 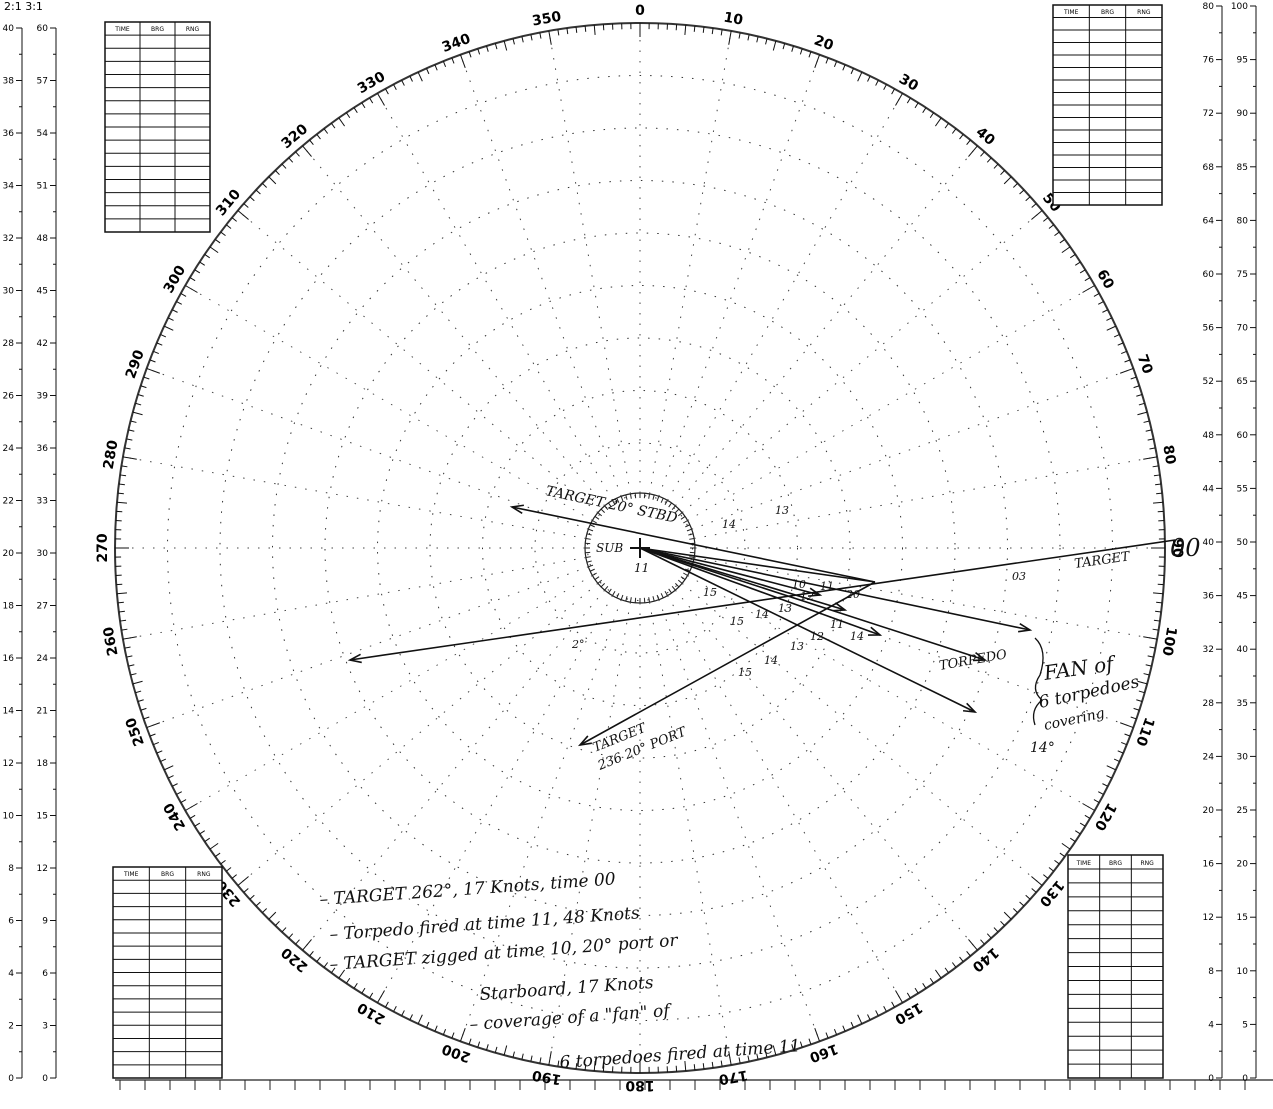 I want to click on scale-label: 76, so click(x=1209, y=61).